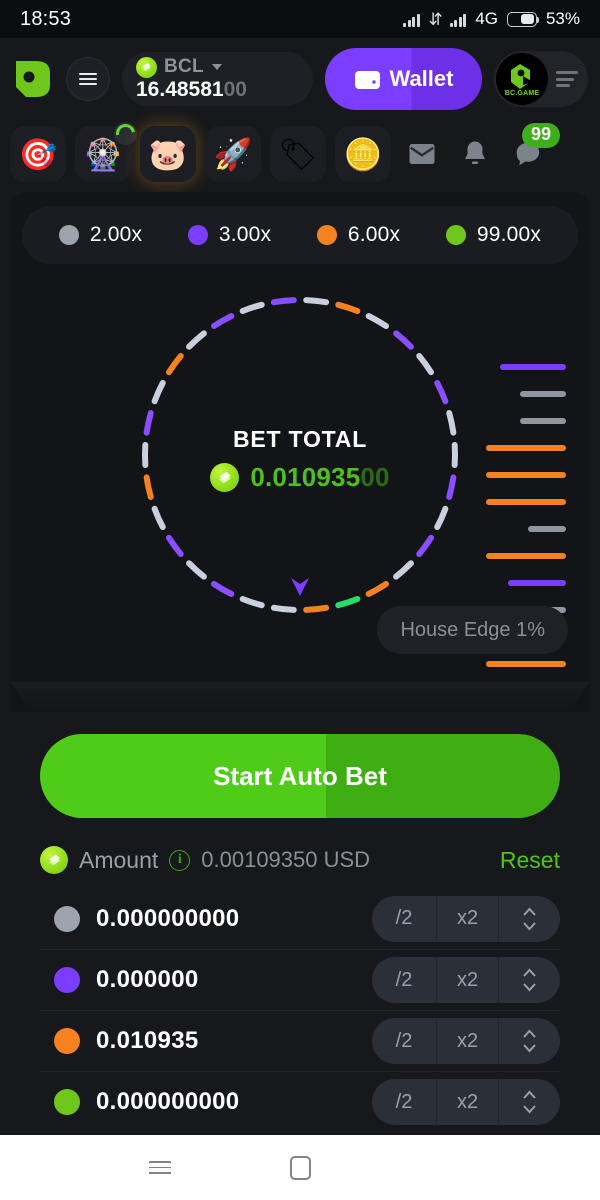 Image resolution: width=600 pixels, height=1200 pixels. Describe the element at coordinates (363, 154) in the screenshot. I see `quick-tile-coin: 🪙` at that location.